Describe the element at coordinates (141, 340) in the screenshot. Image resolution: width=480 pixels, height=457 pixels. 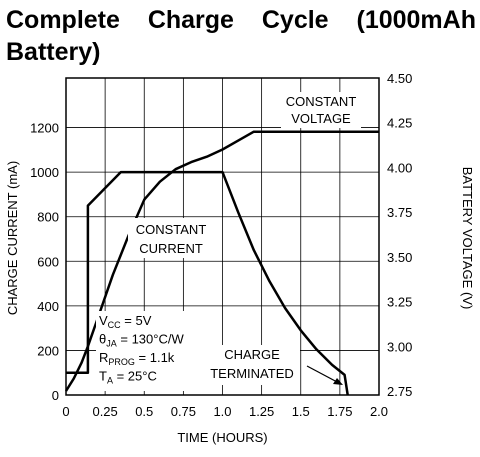
I see `condition-text: θJA = 130°C/W` at that location.